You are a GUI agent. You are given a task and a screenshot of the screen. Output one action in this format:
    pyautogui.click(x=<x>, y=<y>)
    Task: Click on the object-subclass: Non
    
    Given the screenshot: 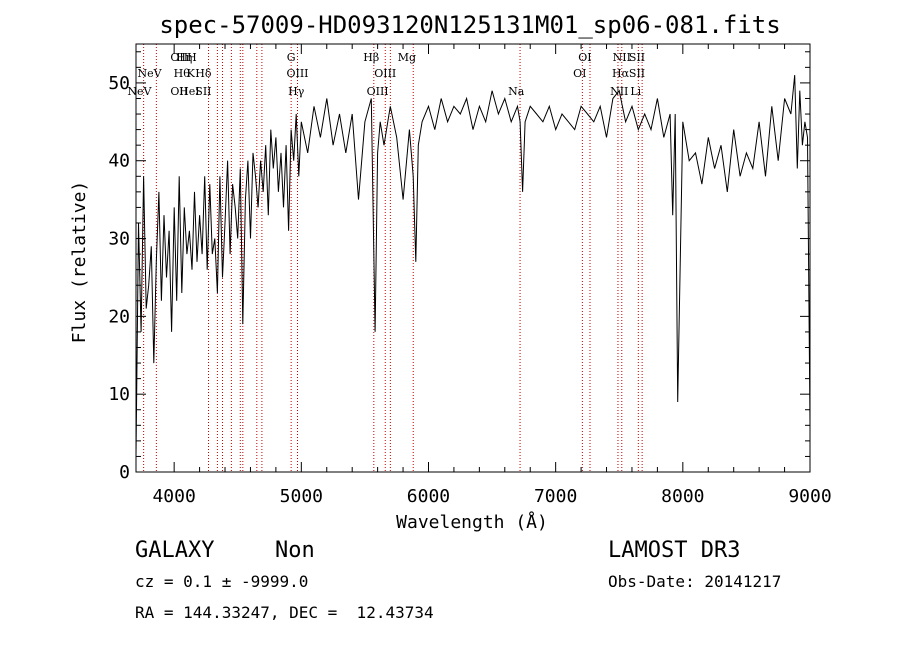 What is the action you would take?
    pyautogui.click(x=295, y=550)
    